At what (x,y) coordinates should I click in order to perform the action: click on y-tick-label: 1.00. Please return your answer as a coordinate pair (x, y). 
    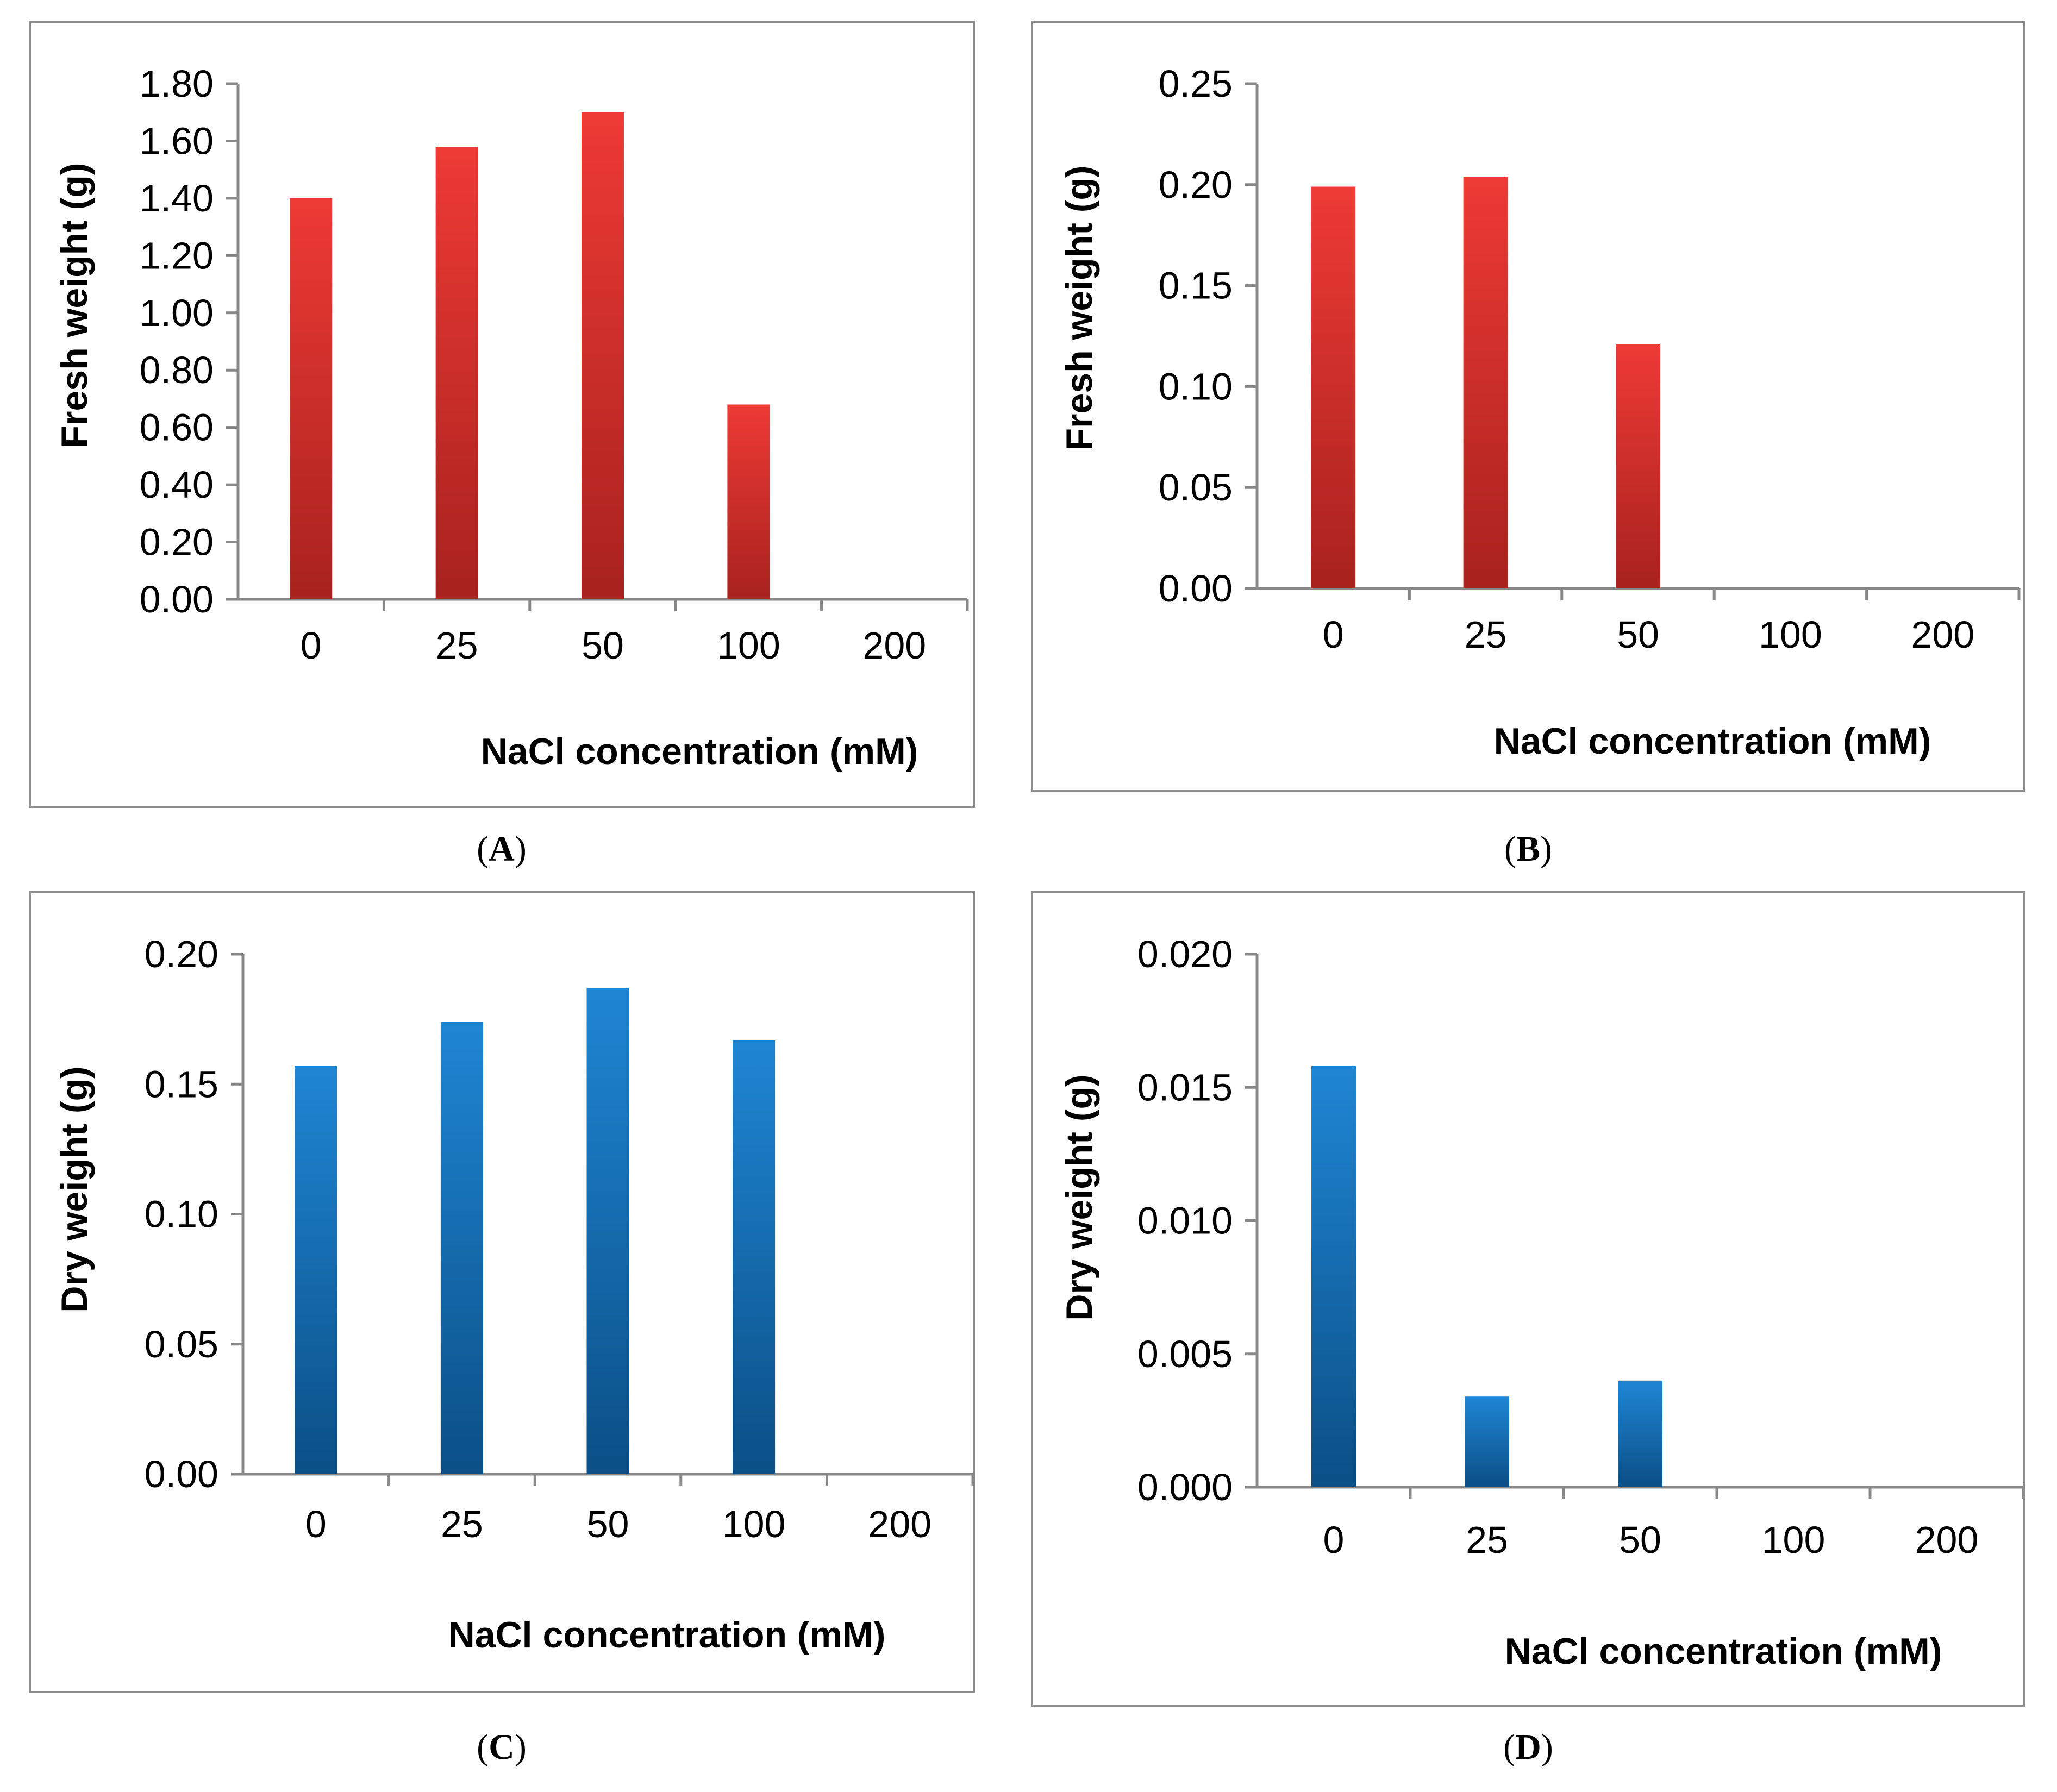
    Looking at the image, I should click on (177, 313).